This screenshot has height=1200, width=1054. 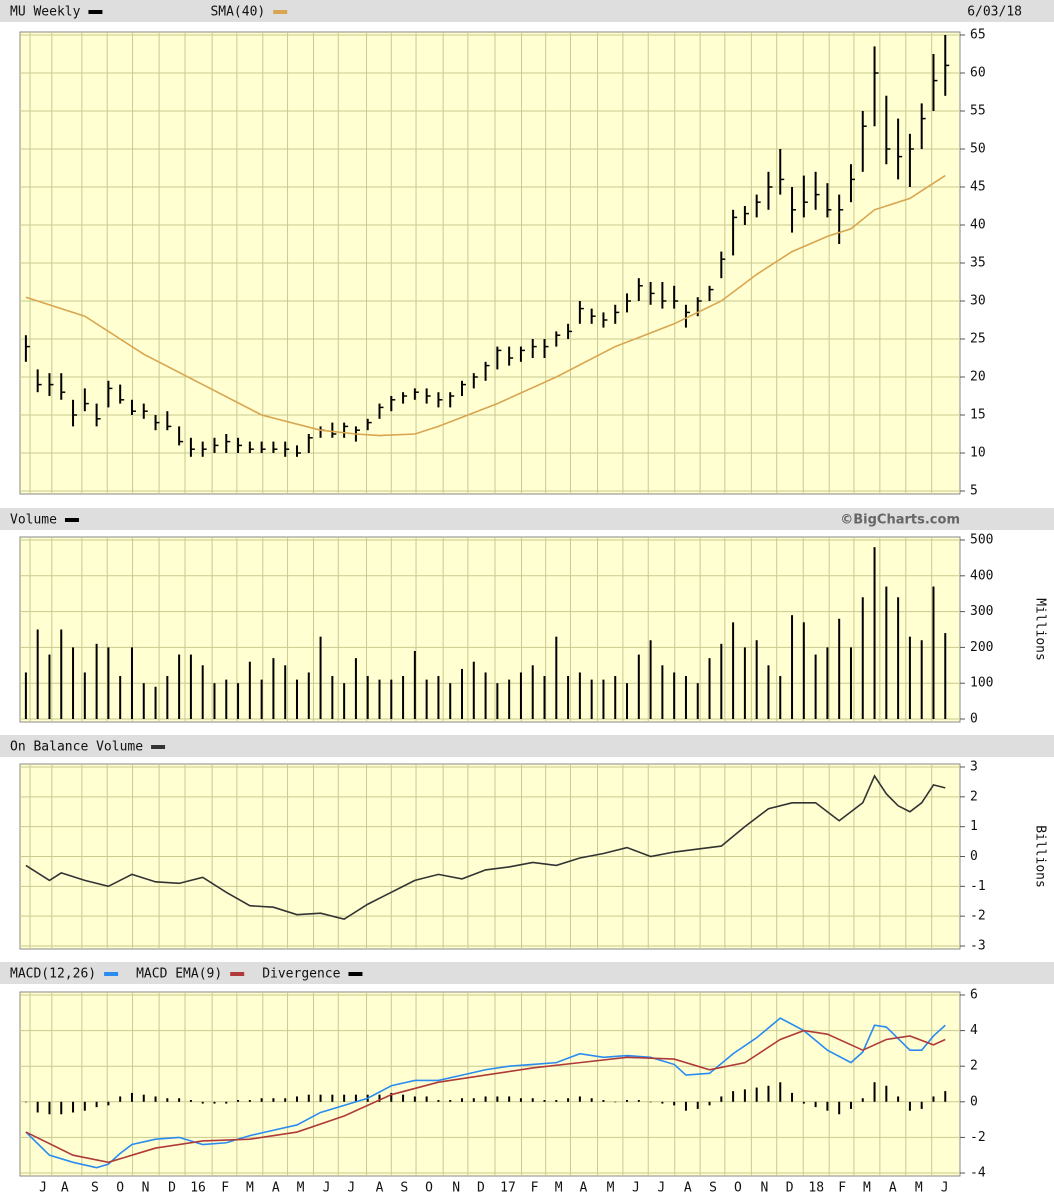 What do you see at coordinates (974, 1030) in the screenshot?
I see `y-tick-label: 4` at bounding box center [974, 1030].